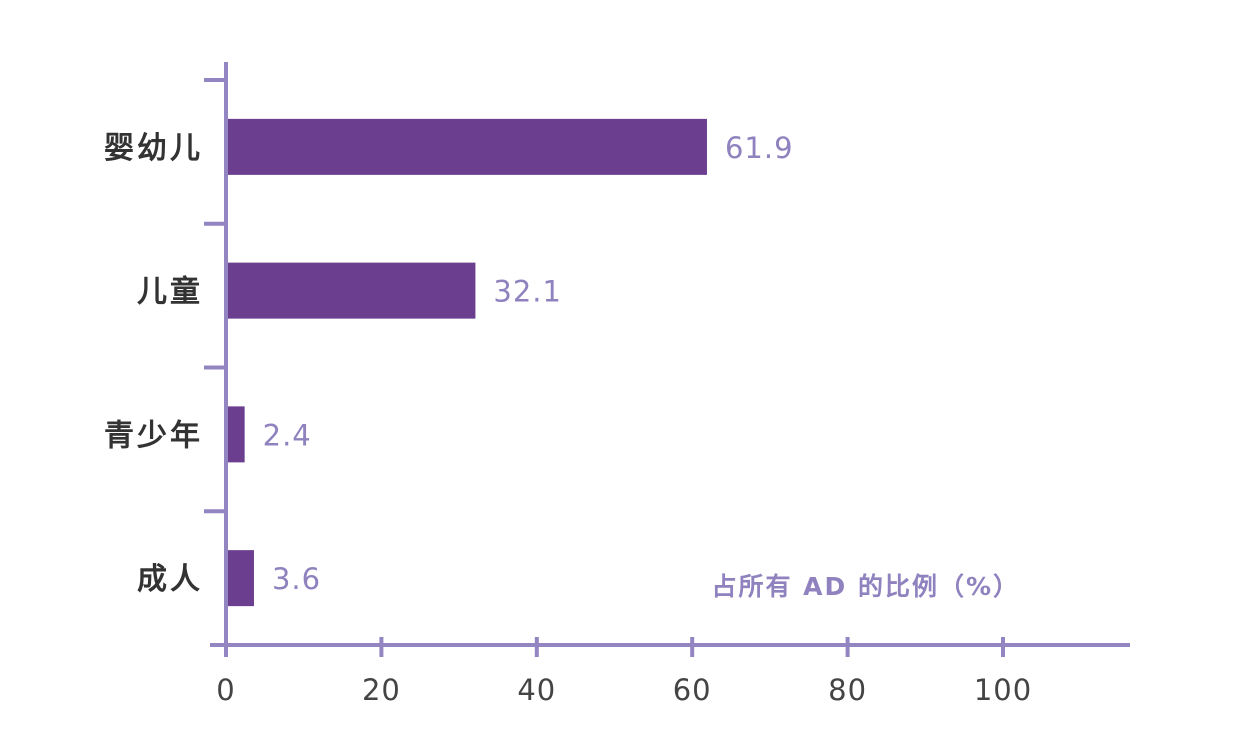  I want to click on category-label-2: 青少年, so click(153, 435).